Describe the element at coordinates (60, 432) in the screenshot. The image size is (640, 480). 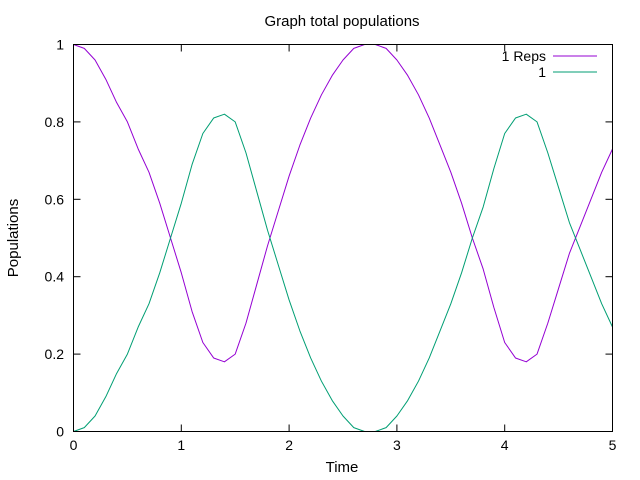
I see `y-tick-label: 0` at that location.